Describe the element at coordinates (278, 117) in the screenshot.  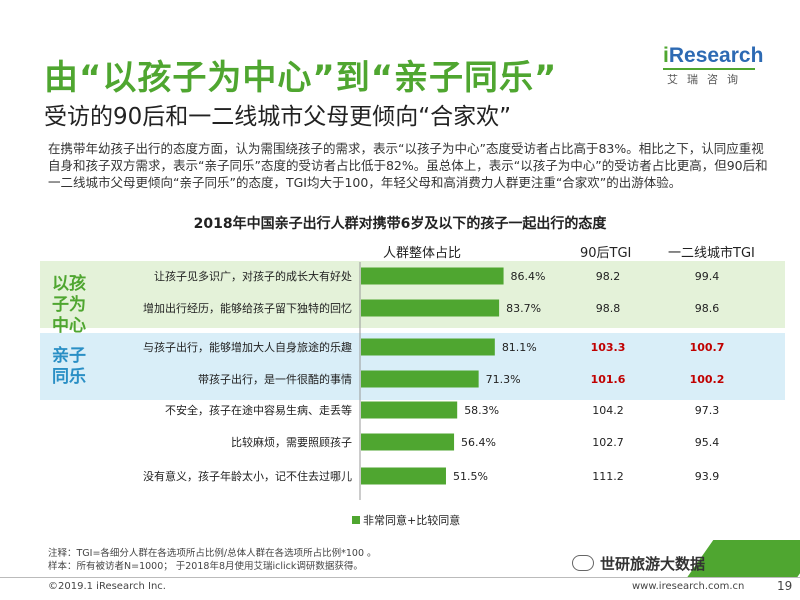
I see `page-subtitle: 受访的90后和一二线城市父母更倾向“合家欢”` at that location.